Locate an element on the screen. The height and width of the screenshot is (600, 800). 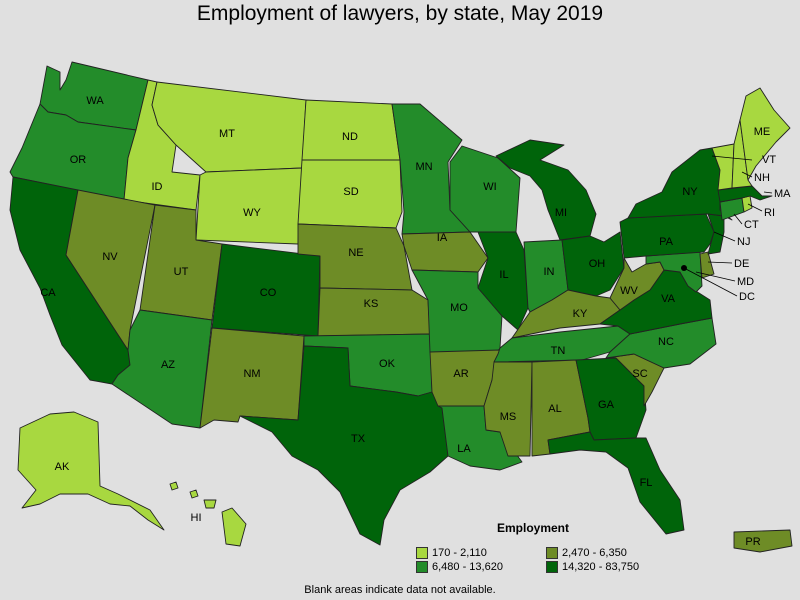
state-label-IA: IA is located at coordinates (442, 238).